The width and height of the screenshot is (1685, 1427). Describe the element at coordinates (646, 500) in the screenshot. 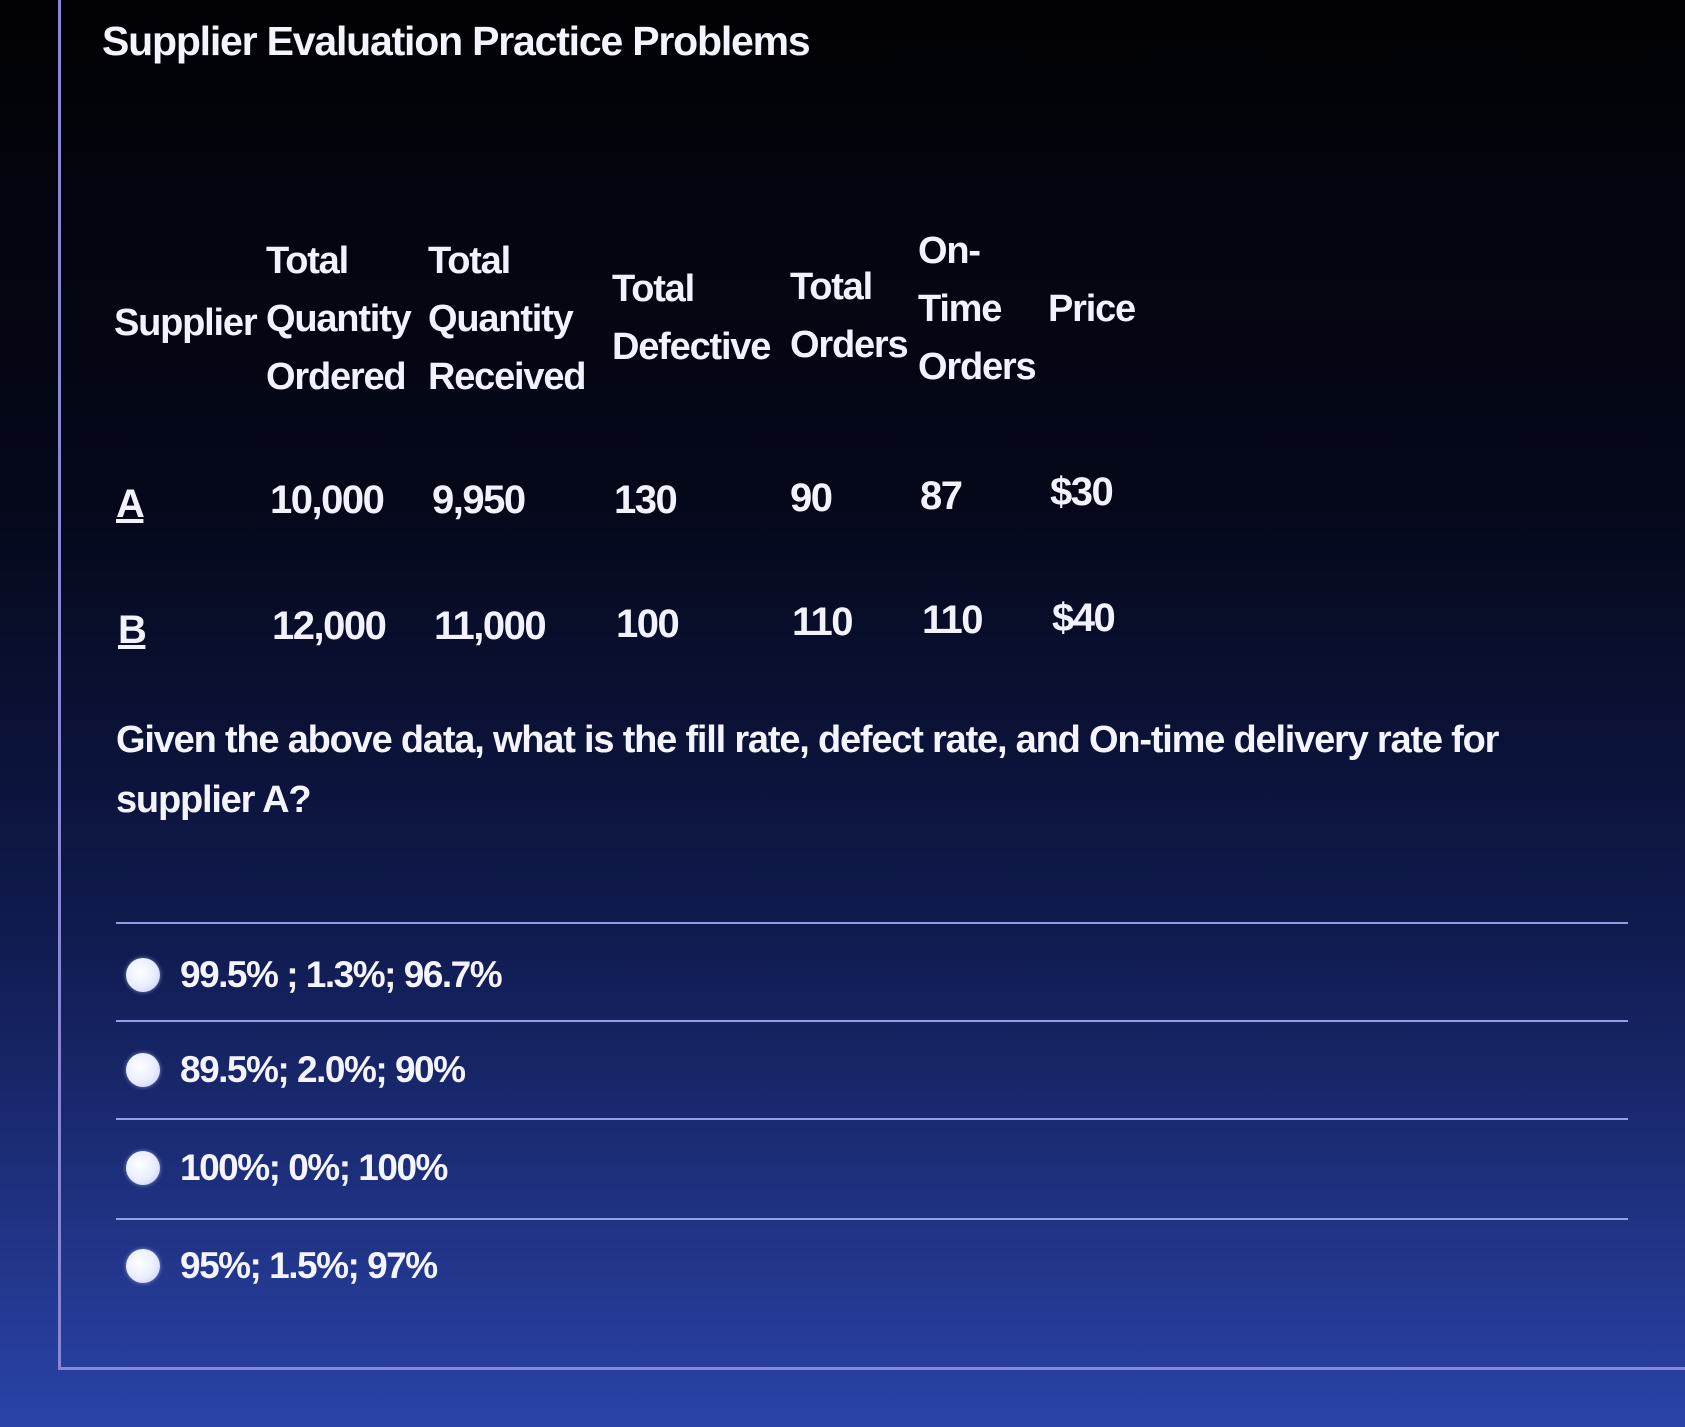

I see `row-a-defective: 130` at that location.